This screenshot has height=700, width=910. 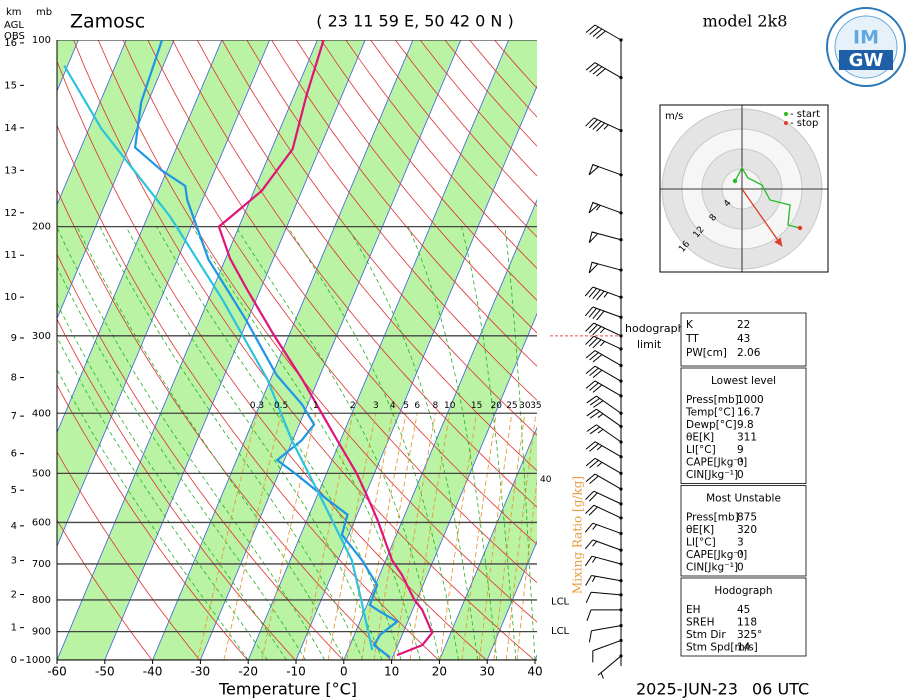 I want to click on x-tick-label: -50, so click(x=105, y=672).